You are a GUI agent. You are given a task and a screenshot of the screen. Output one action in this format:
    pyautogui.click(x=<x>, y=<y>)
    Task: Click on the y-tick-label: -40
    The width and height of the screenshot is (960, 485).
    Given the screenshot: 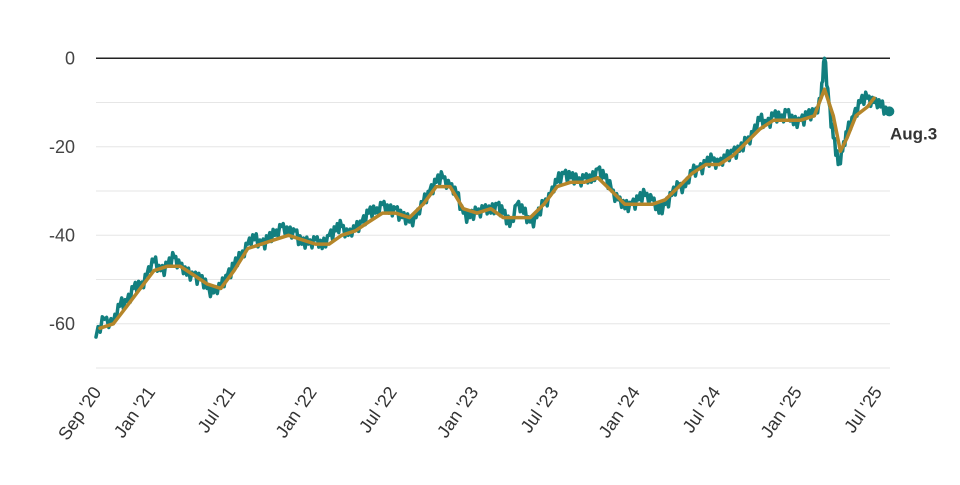 What is the action you would take?
    pyautogui.click(x=62, y=235)
    